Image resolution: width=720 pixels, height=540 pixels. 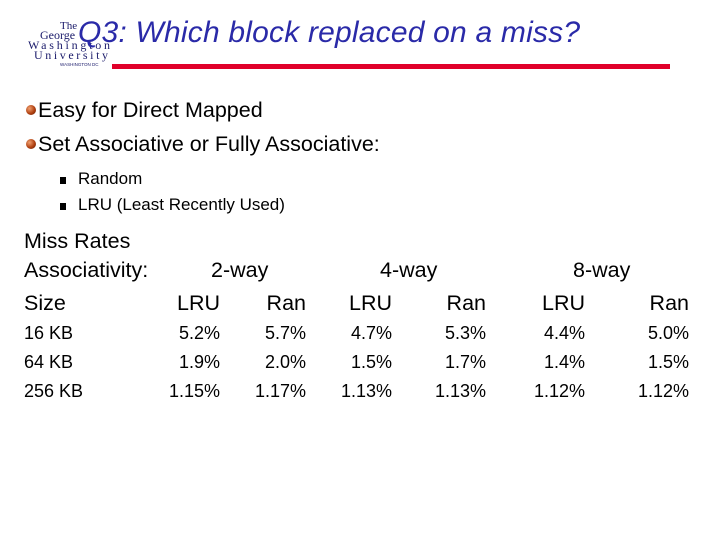 What do you see at coordinates (110, 178) in the screenshot?
I see `sub-bullet-text: Random` at bounding box center [110, 178].